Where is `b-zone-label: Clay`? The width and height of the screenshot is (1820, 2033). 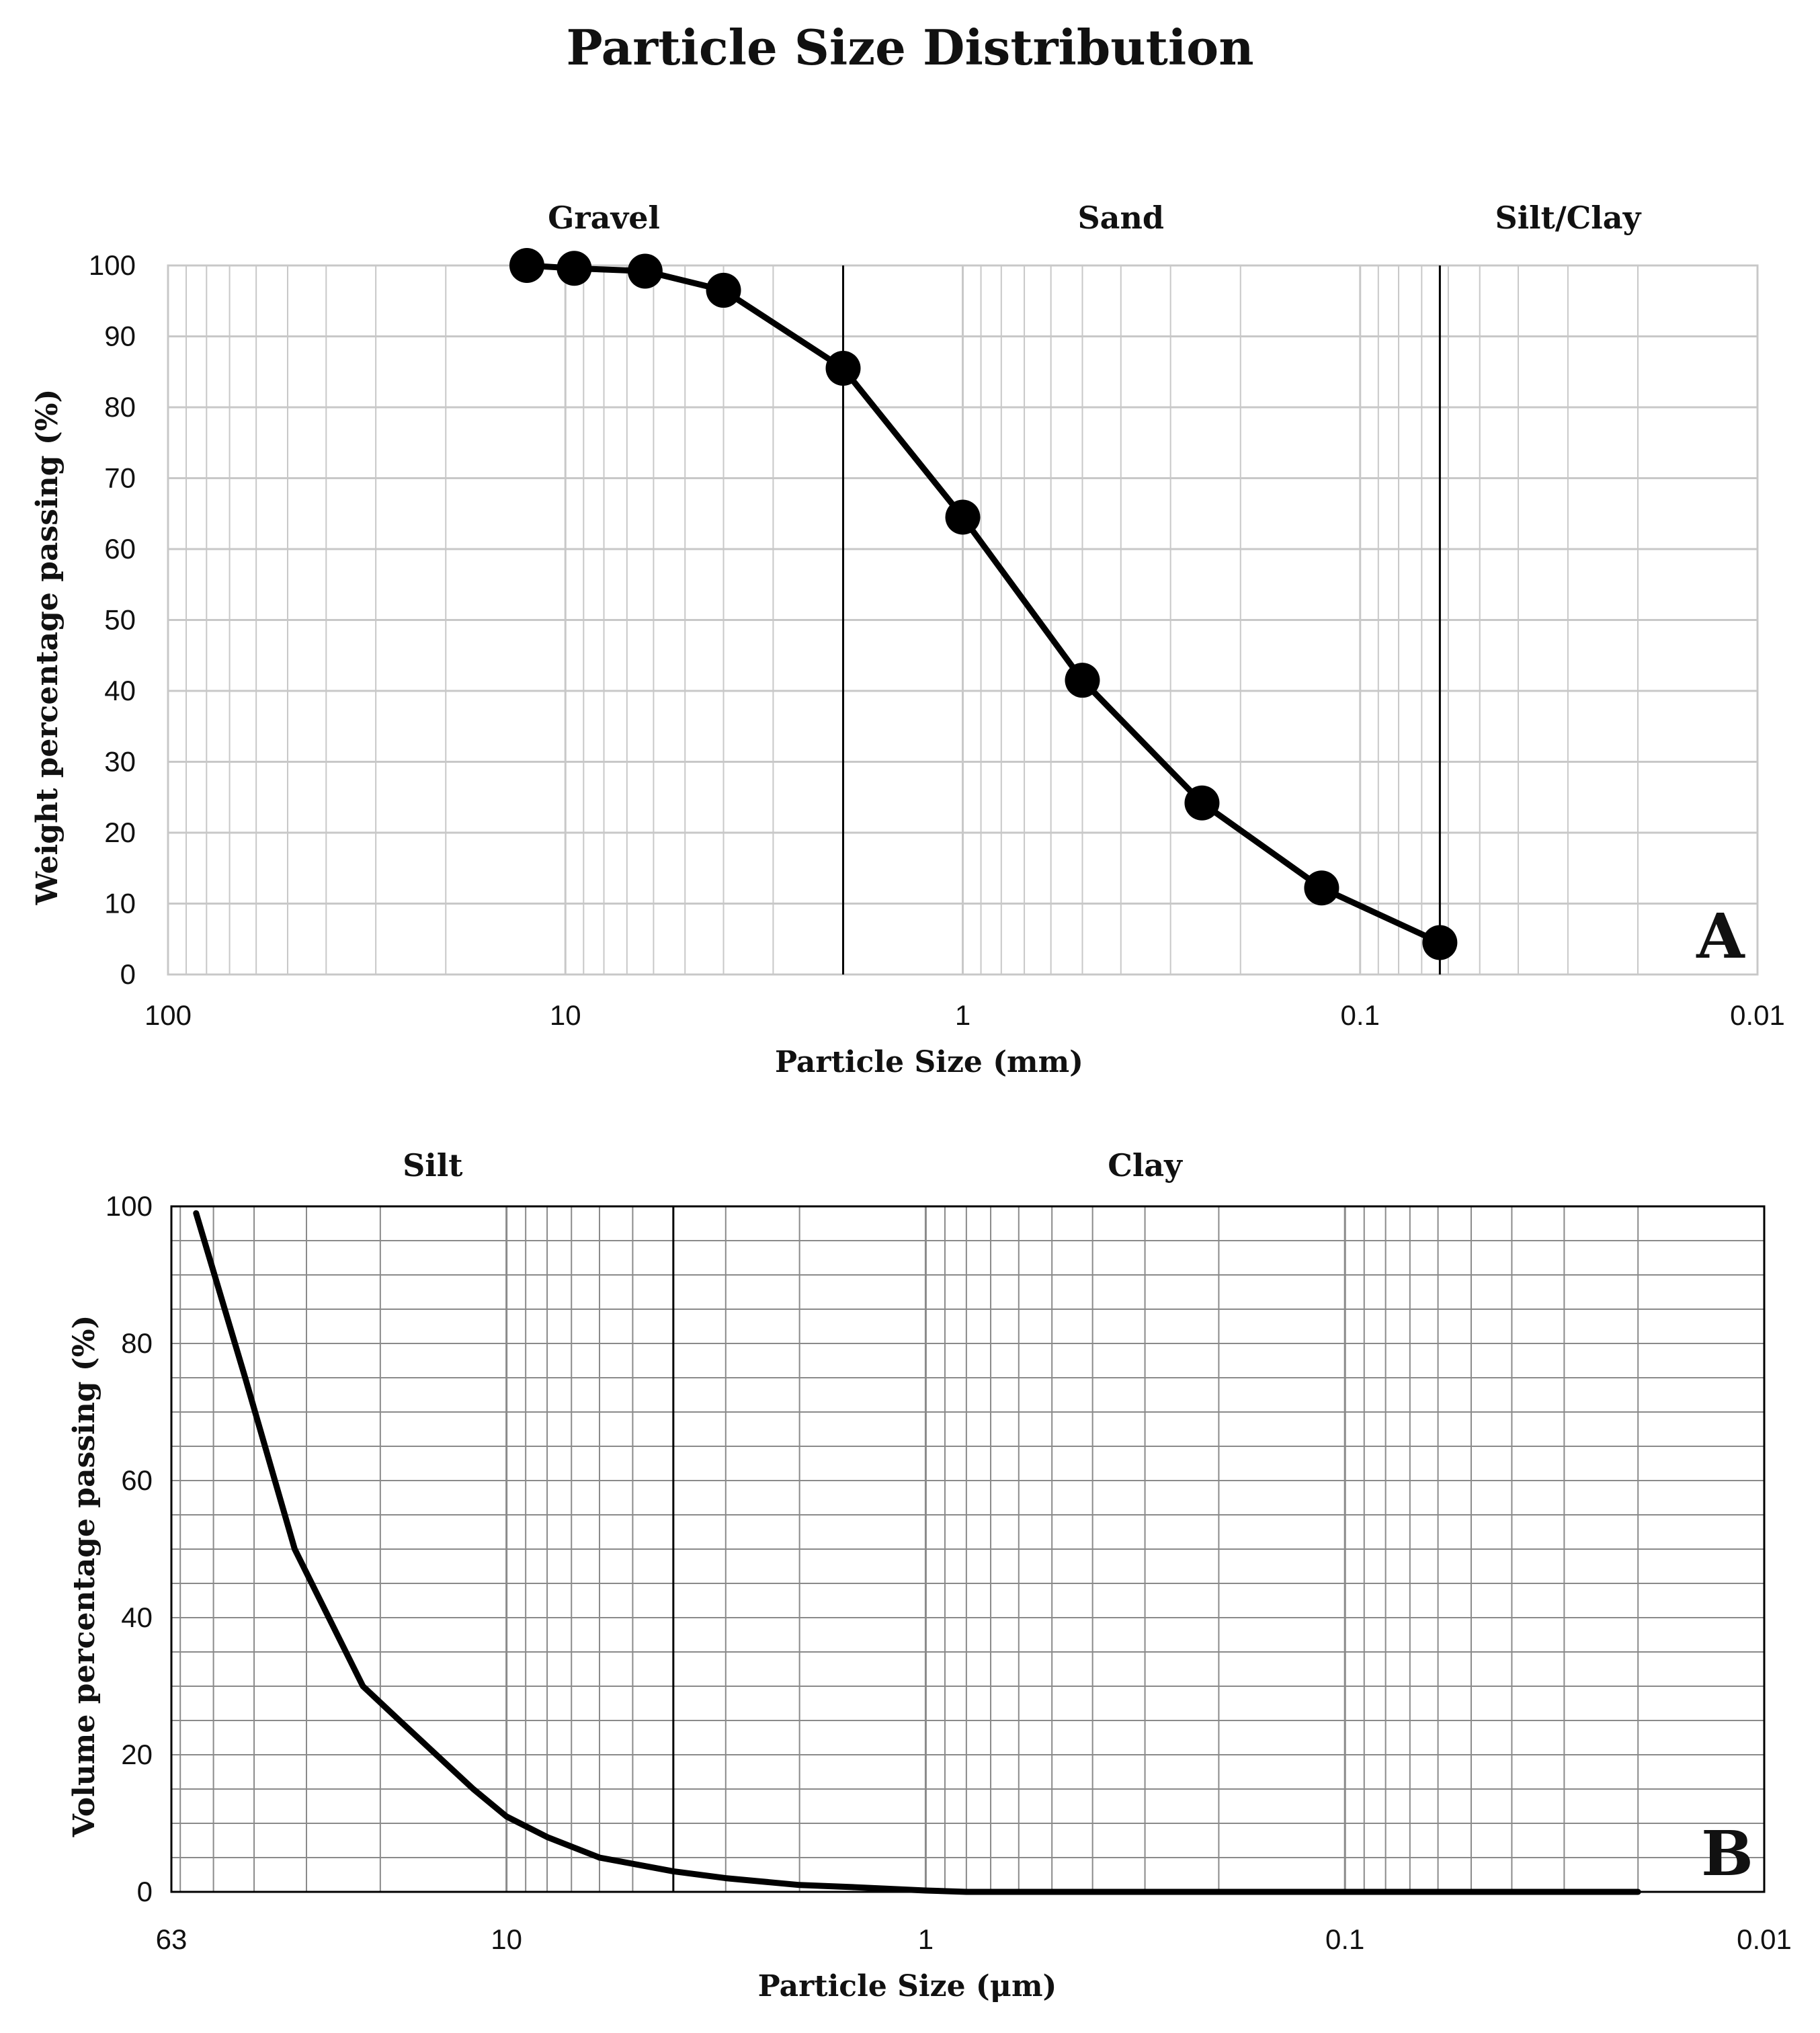
b-zone-label: Clay is located at coordinates (1145, 1165).